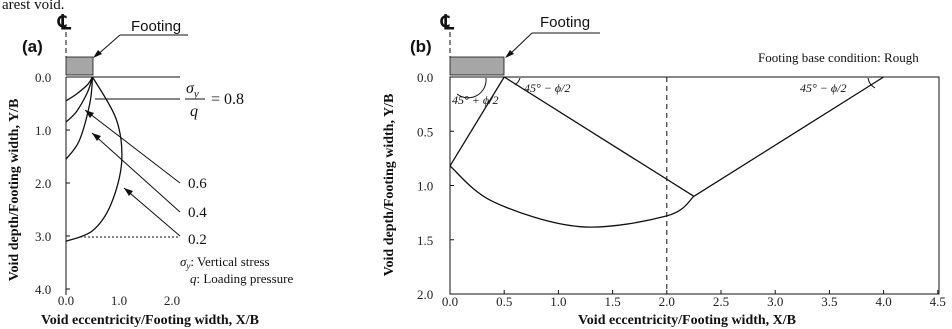 This screenshot has height=329, width=952. What do you see at coordinates (447, 23) in the screenshot?
I see `panel-b-centerline-symbol: ℄` at bounding box center [447, 23].